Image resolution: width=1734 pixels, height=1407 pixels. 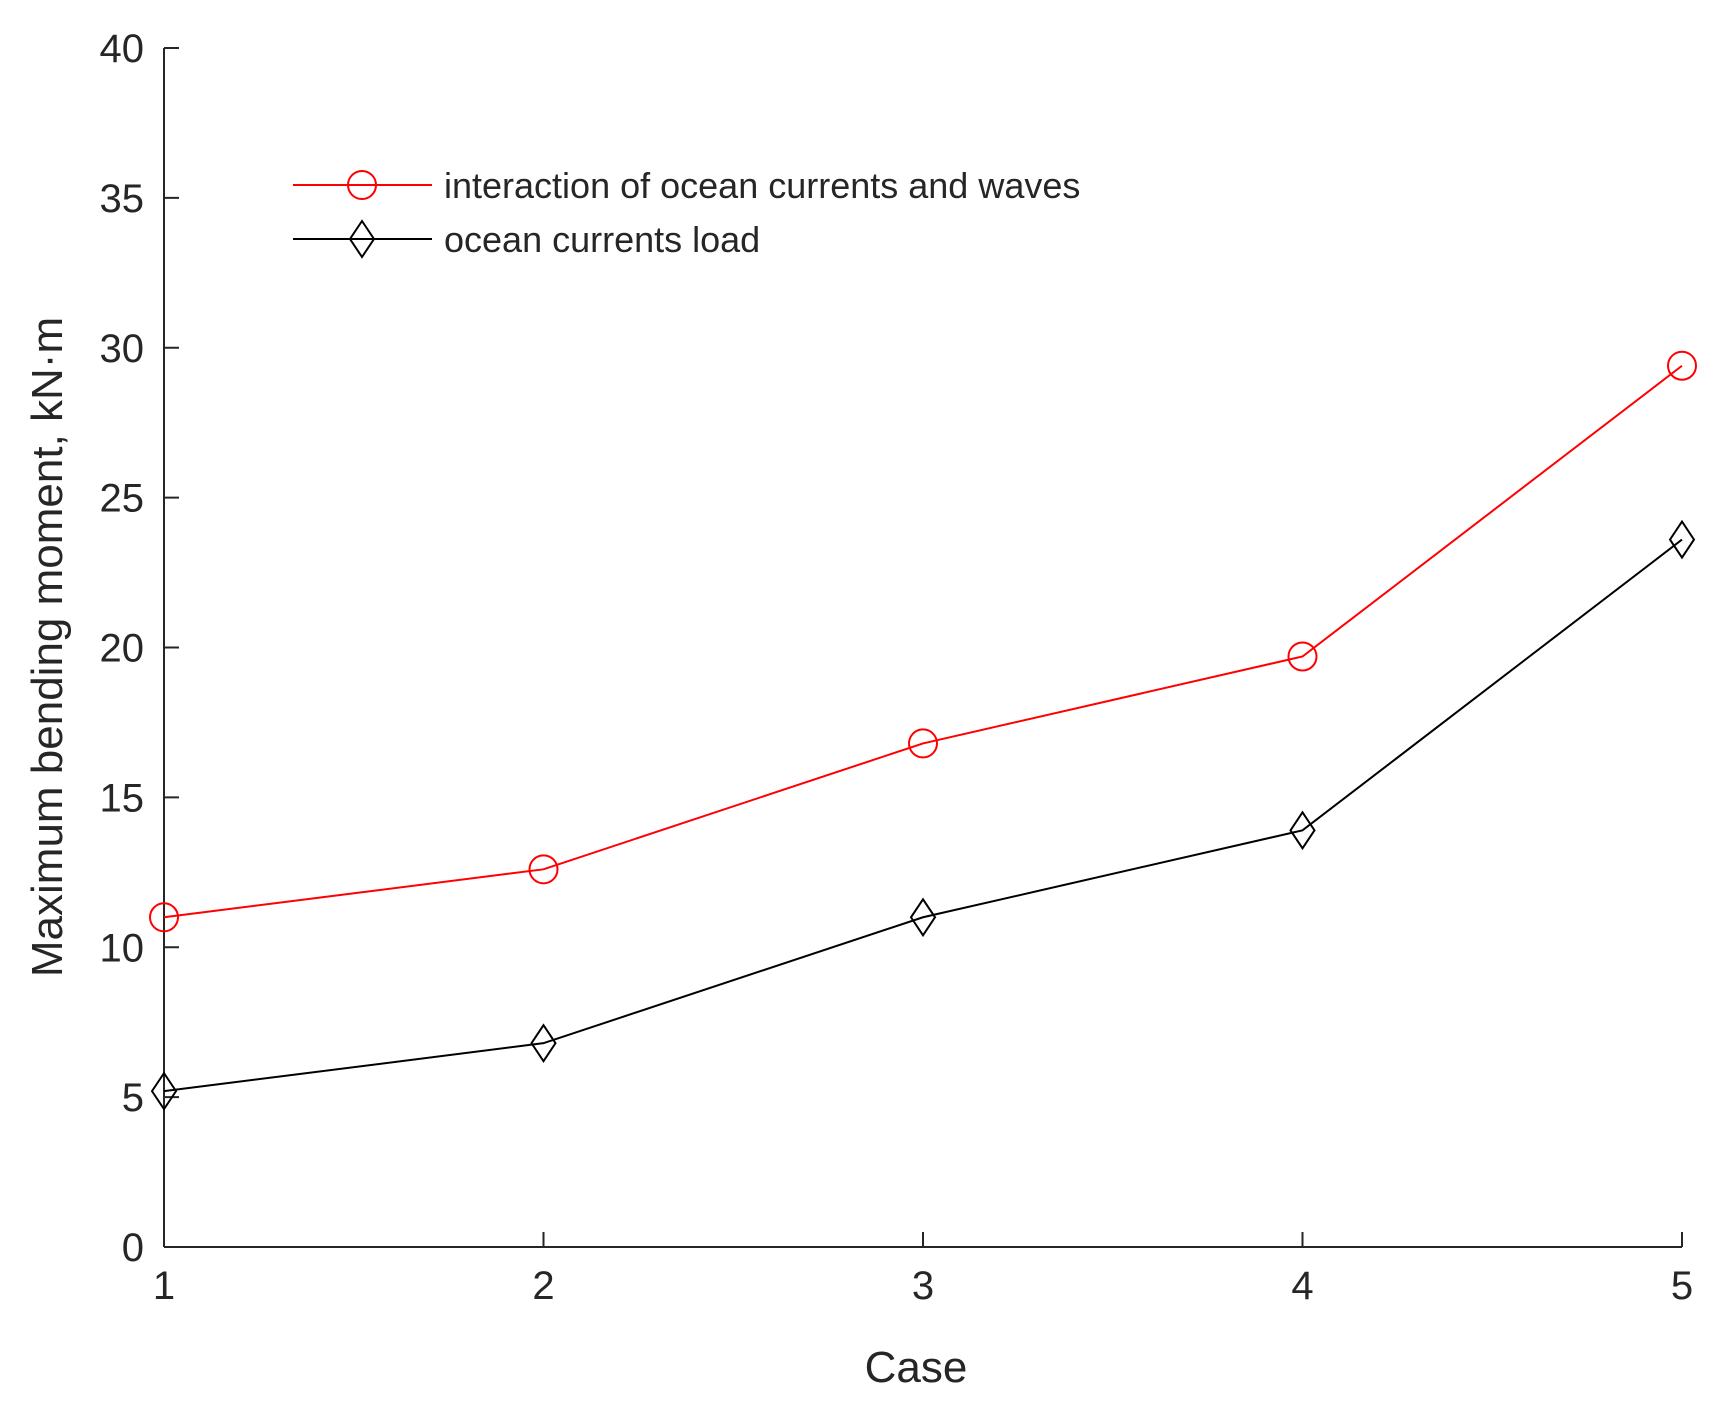 I want to click on legend-label: ocean currents load, so click(x=602, y=239).